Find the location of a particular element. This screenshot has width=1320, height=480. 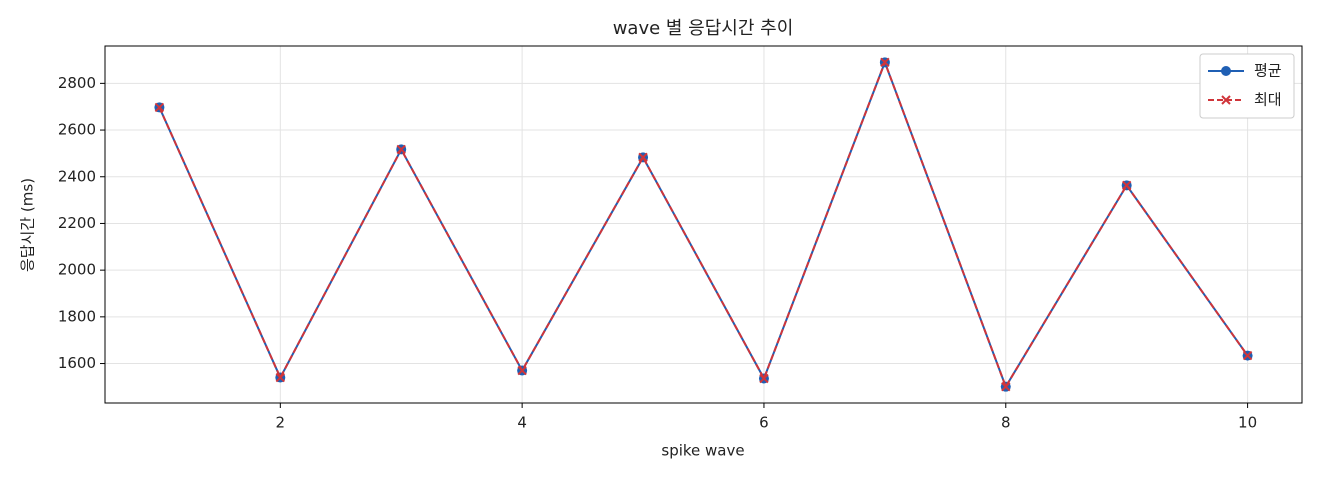

y-tick-label: 2600 is located at coordinates (77, 130).